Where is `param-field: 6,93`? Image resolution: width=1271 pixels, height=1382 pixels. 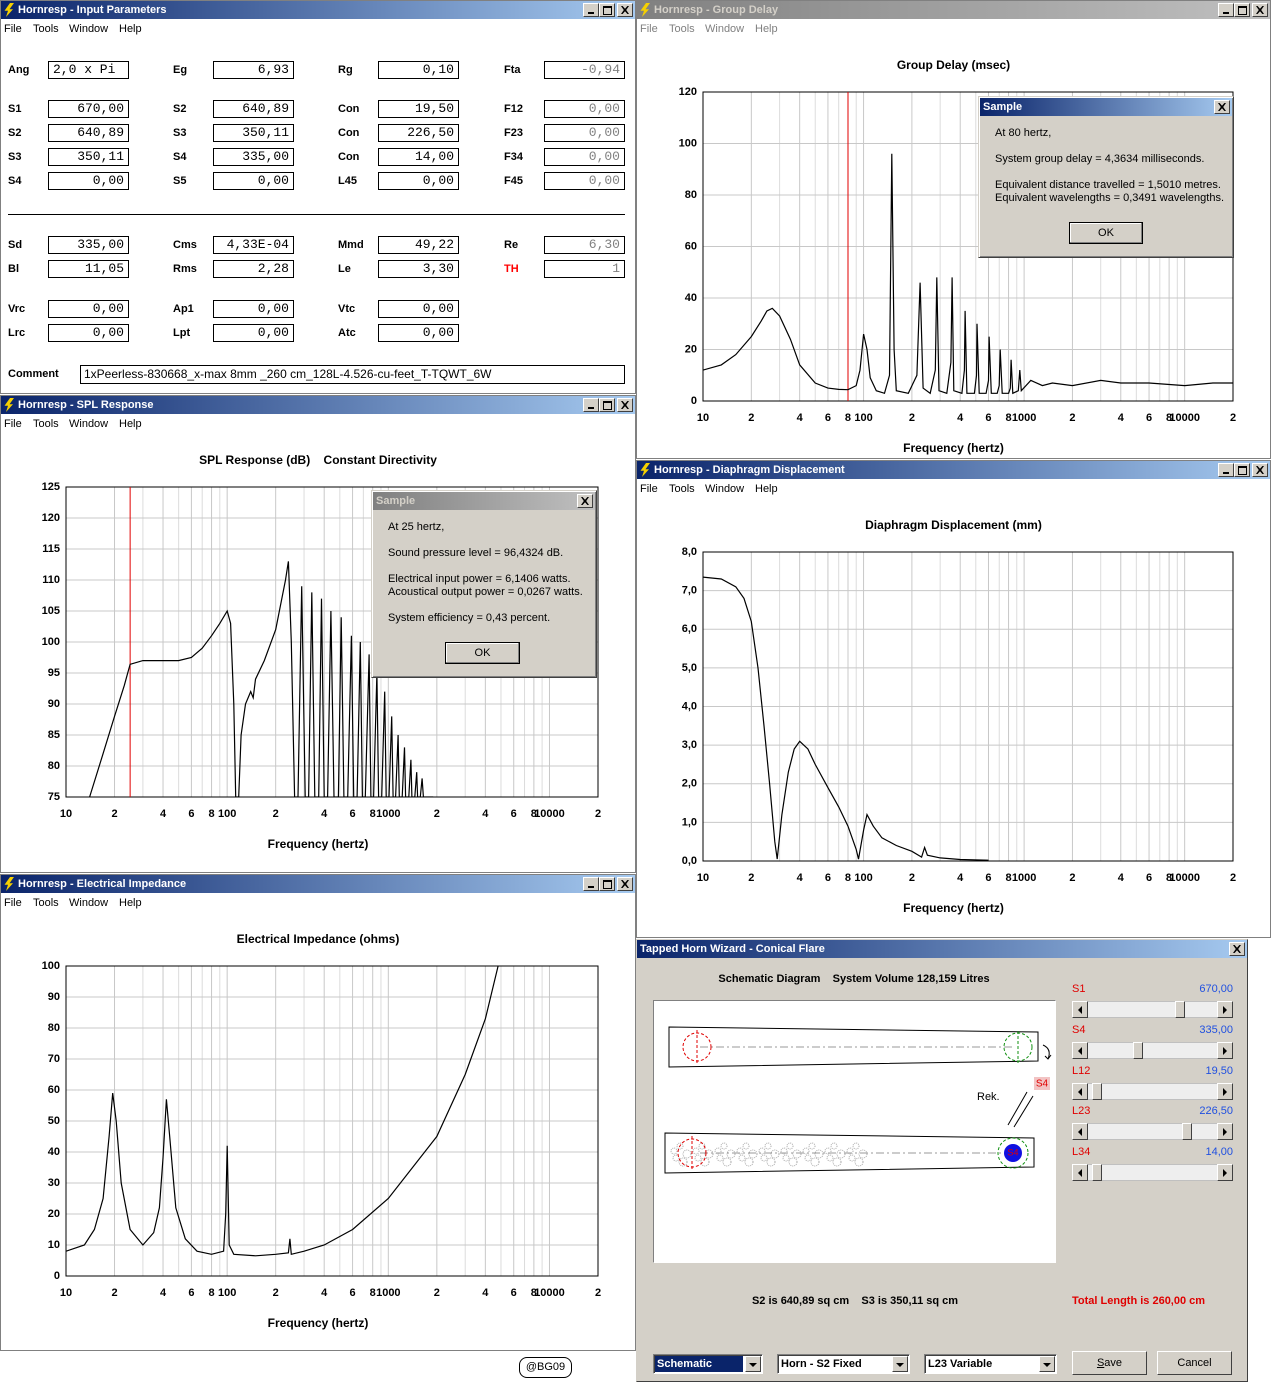 param-field: 6,93 is located at coordinates (253, 70).